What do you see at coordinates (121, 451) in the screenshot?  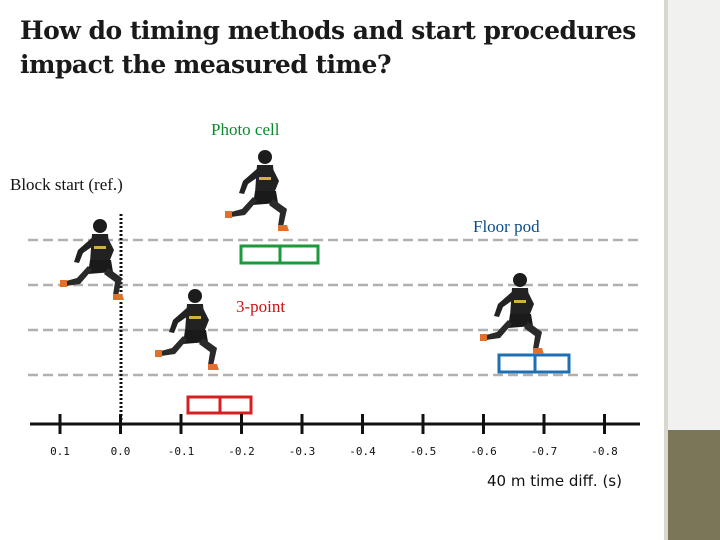 I see `axis-tick-label: 0.0` at bounding box center [121, 451].